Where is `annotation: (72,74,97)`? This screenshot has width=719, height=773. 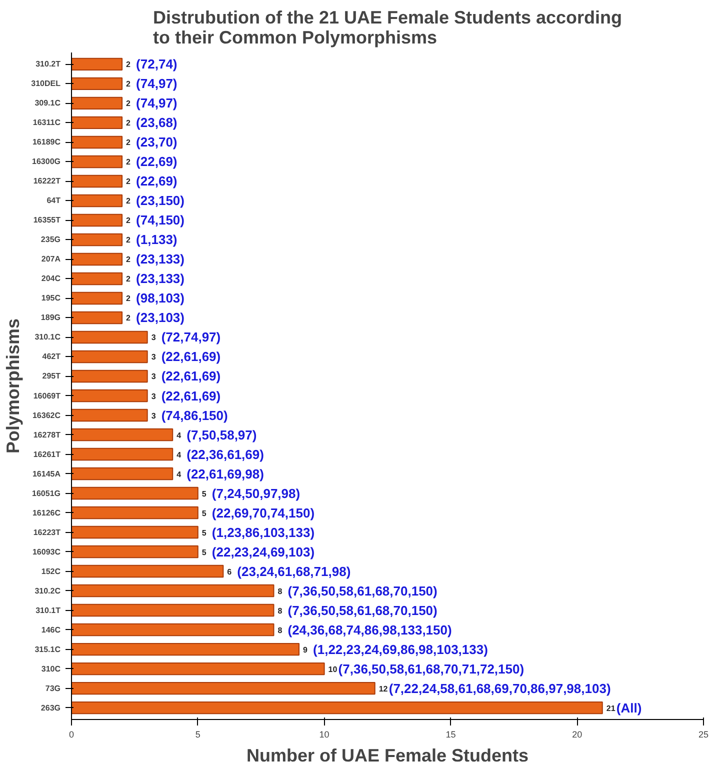
annotation: (72,74,97) is located at coordinates (191, 337).